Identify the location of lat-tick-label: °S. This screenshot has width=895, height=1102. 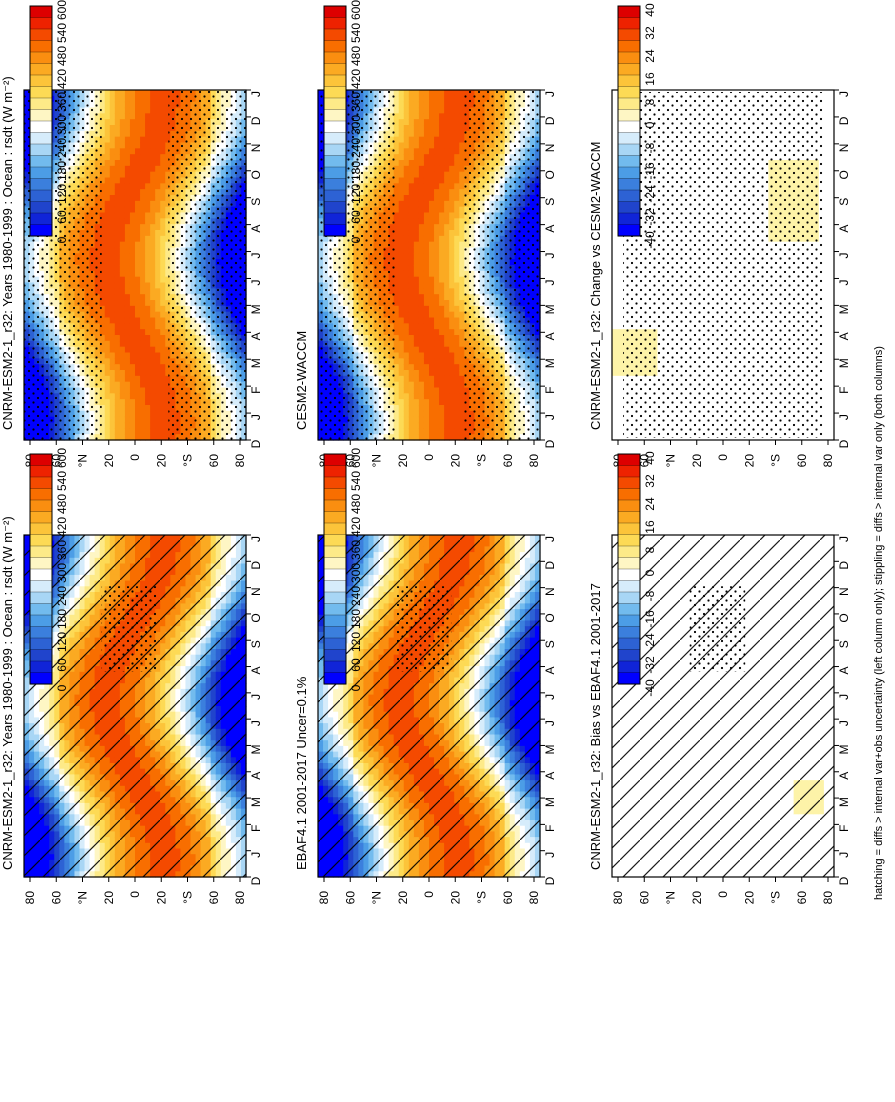
(188, 897).